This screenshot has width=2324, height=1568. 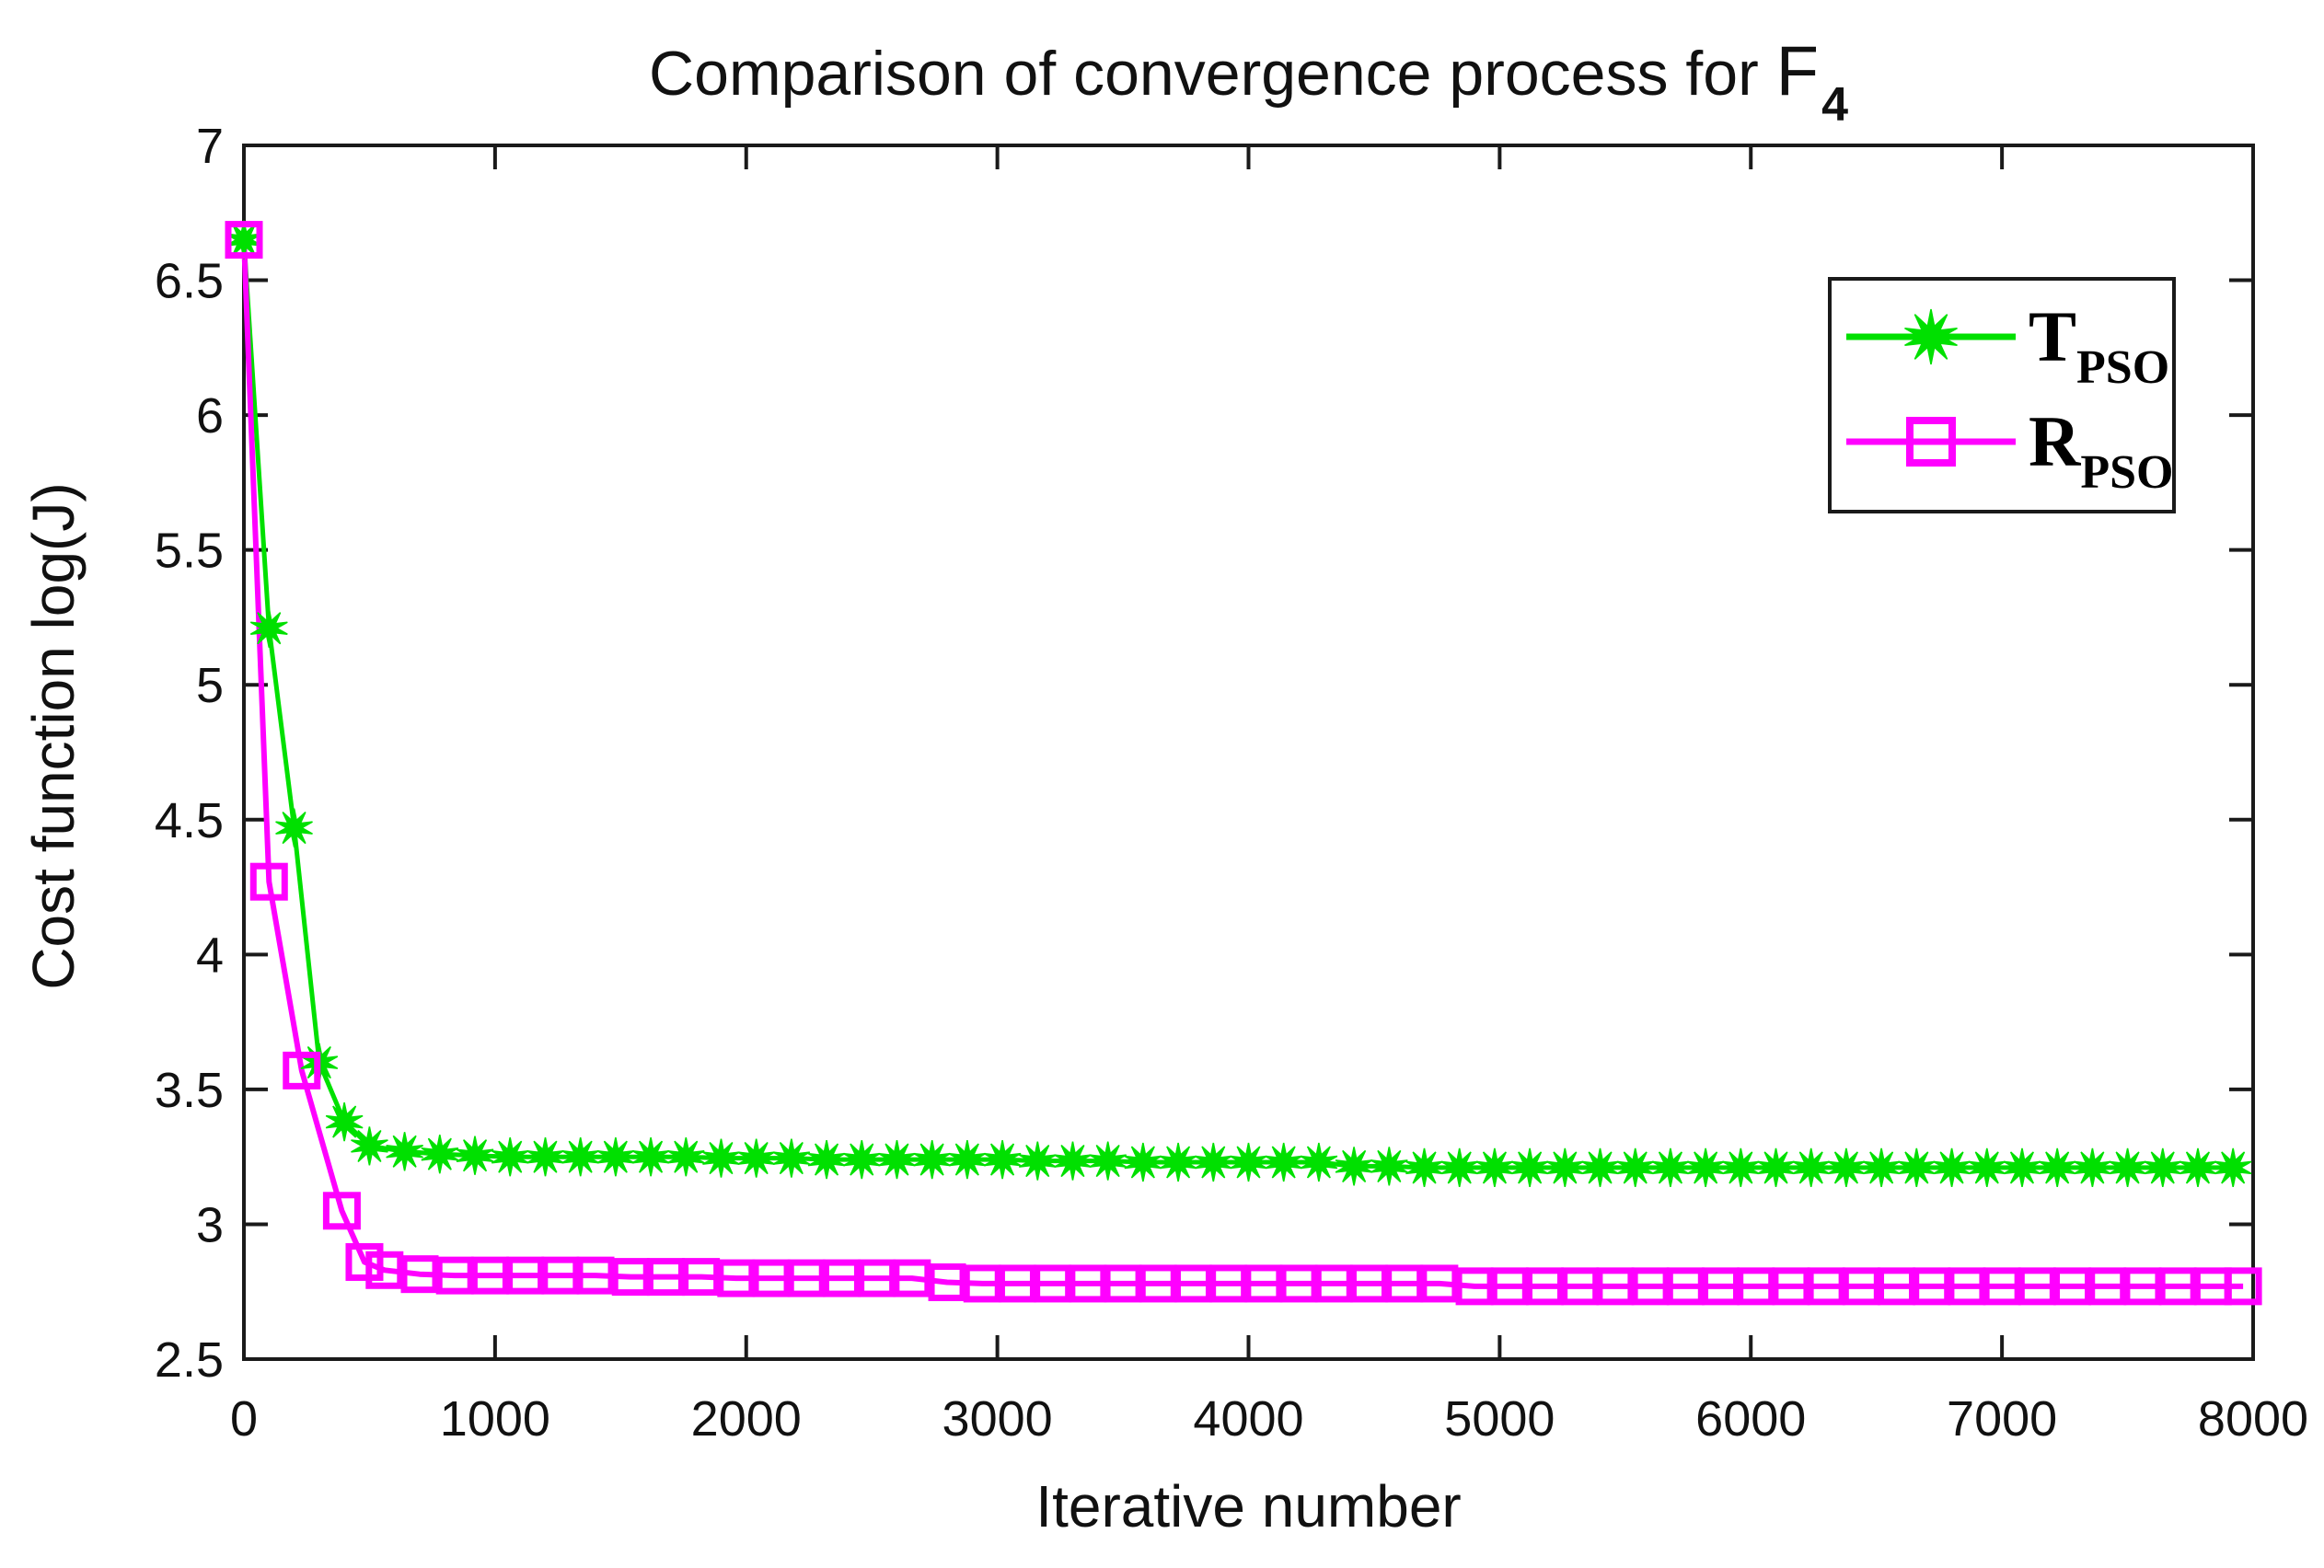 I want to click on x-tick-label: 0, so click(x=244, y=1419).